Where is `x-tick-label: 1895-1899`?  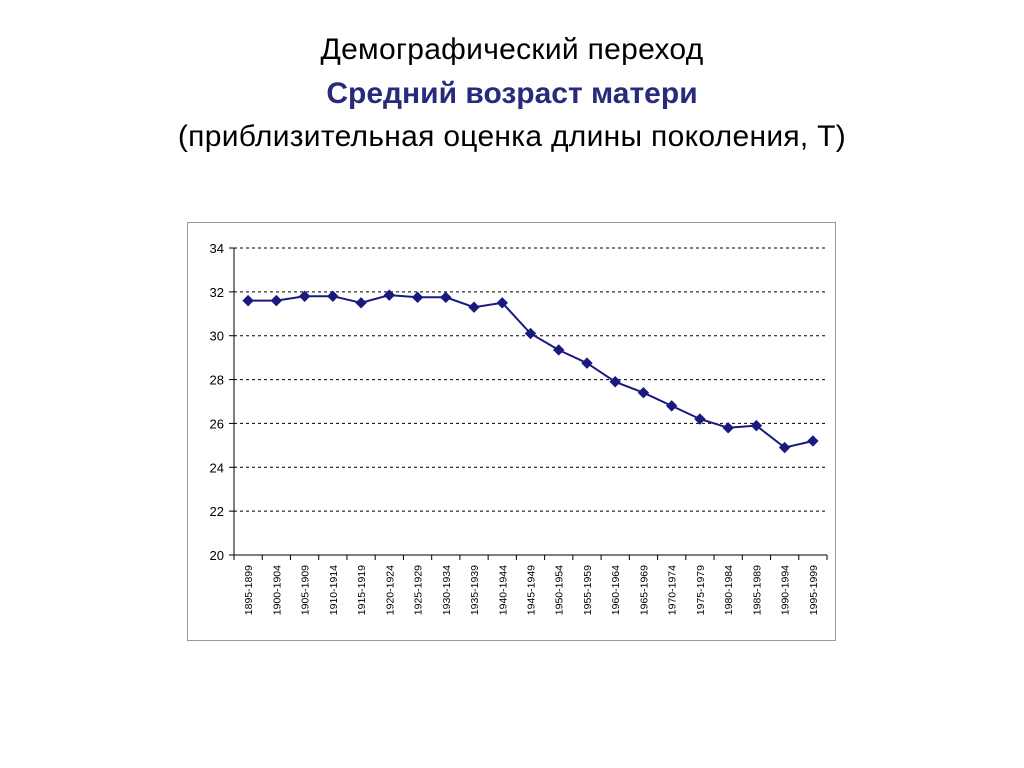 x-tick-label: 1895-1899 is located at coordinates (249, 590).